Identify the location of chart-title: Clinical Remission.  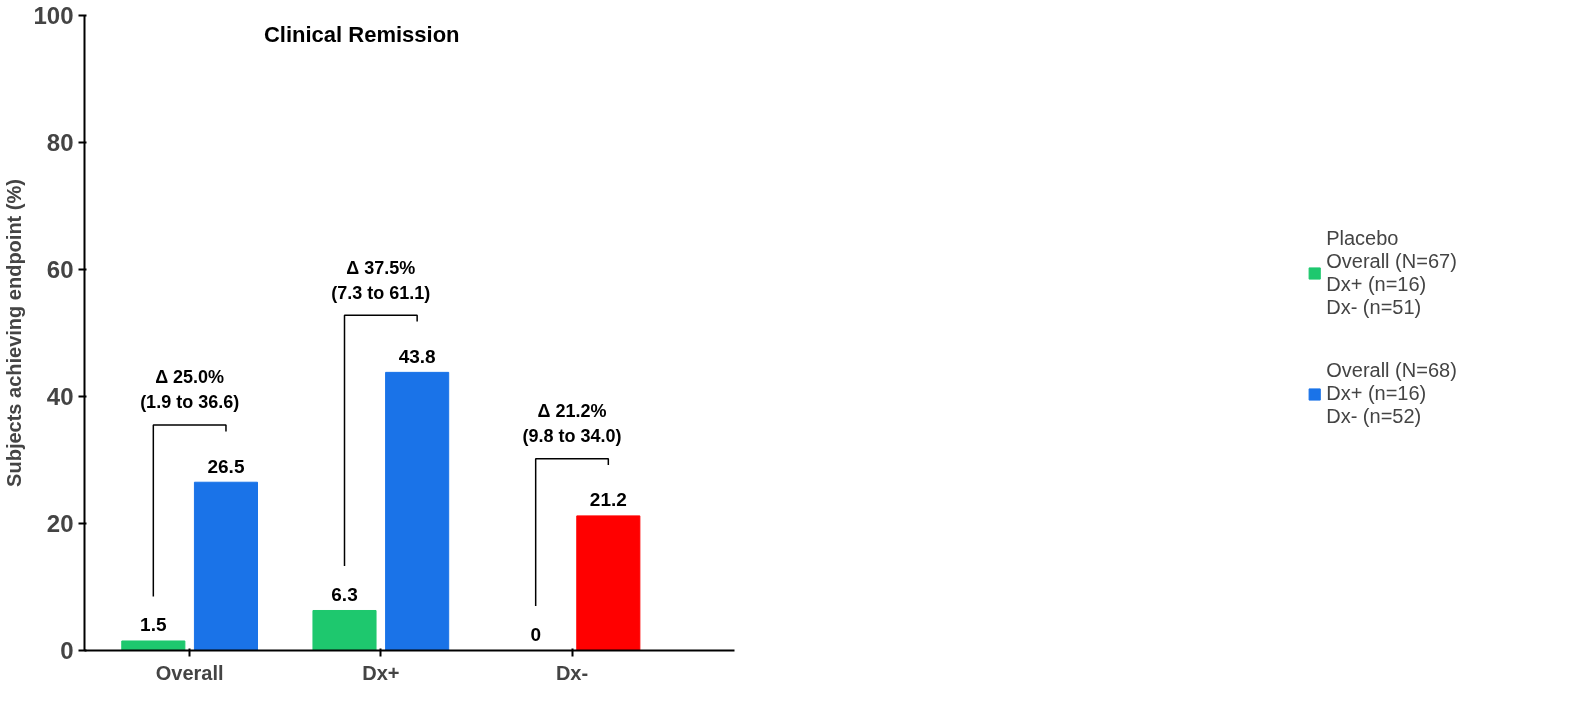
(361, 34).